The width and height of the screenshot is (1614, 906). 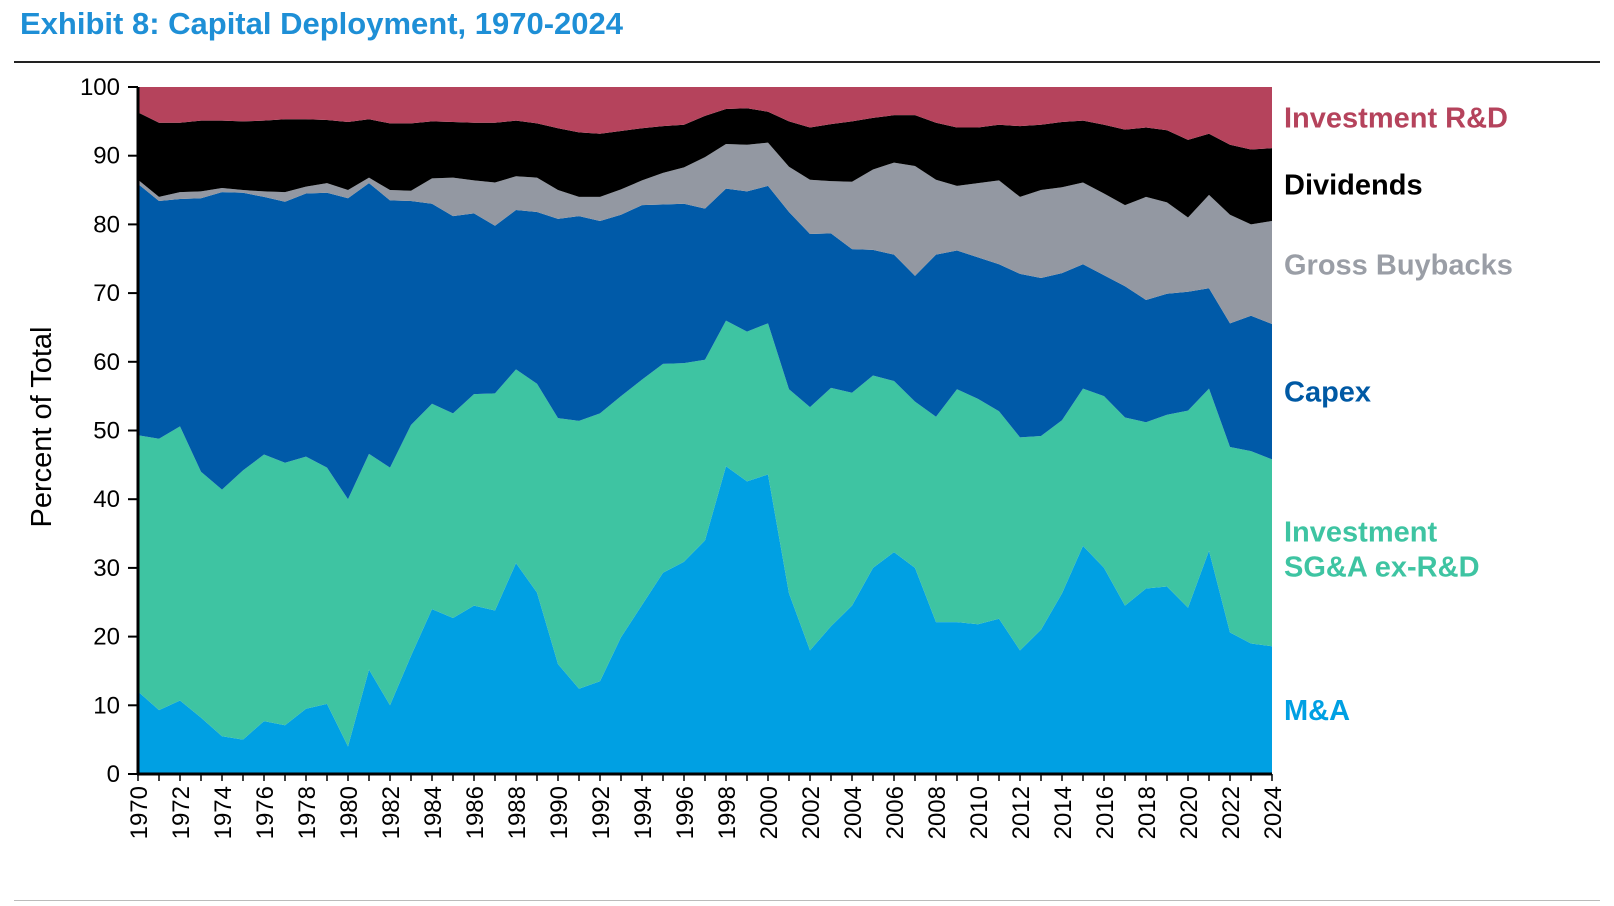 What do you see at coordinates (1273, 812) in the screenshot?
I see `x-tick-label: 2024` at bounding box center [1273, 812].